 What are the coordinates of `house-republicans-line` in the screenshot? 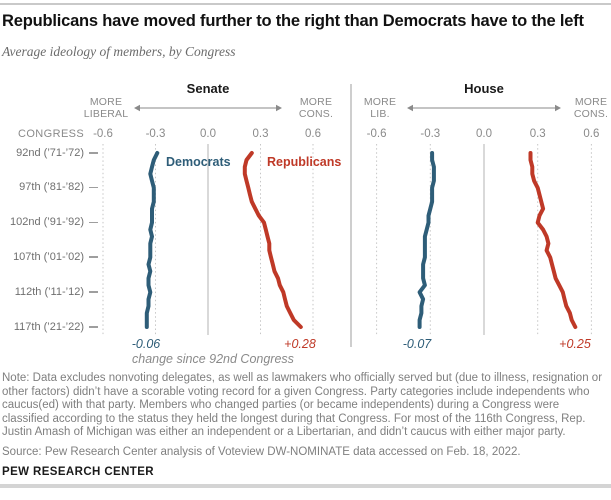 It's located at (553, 240).